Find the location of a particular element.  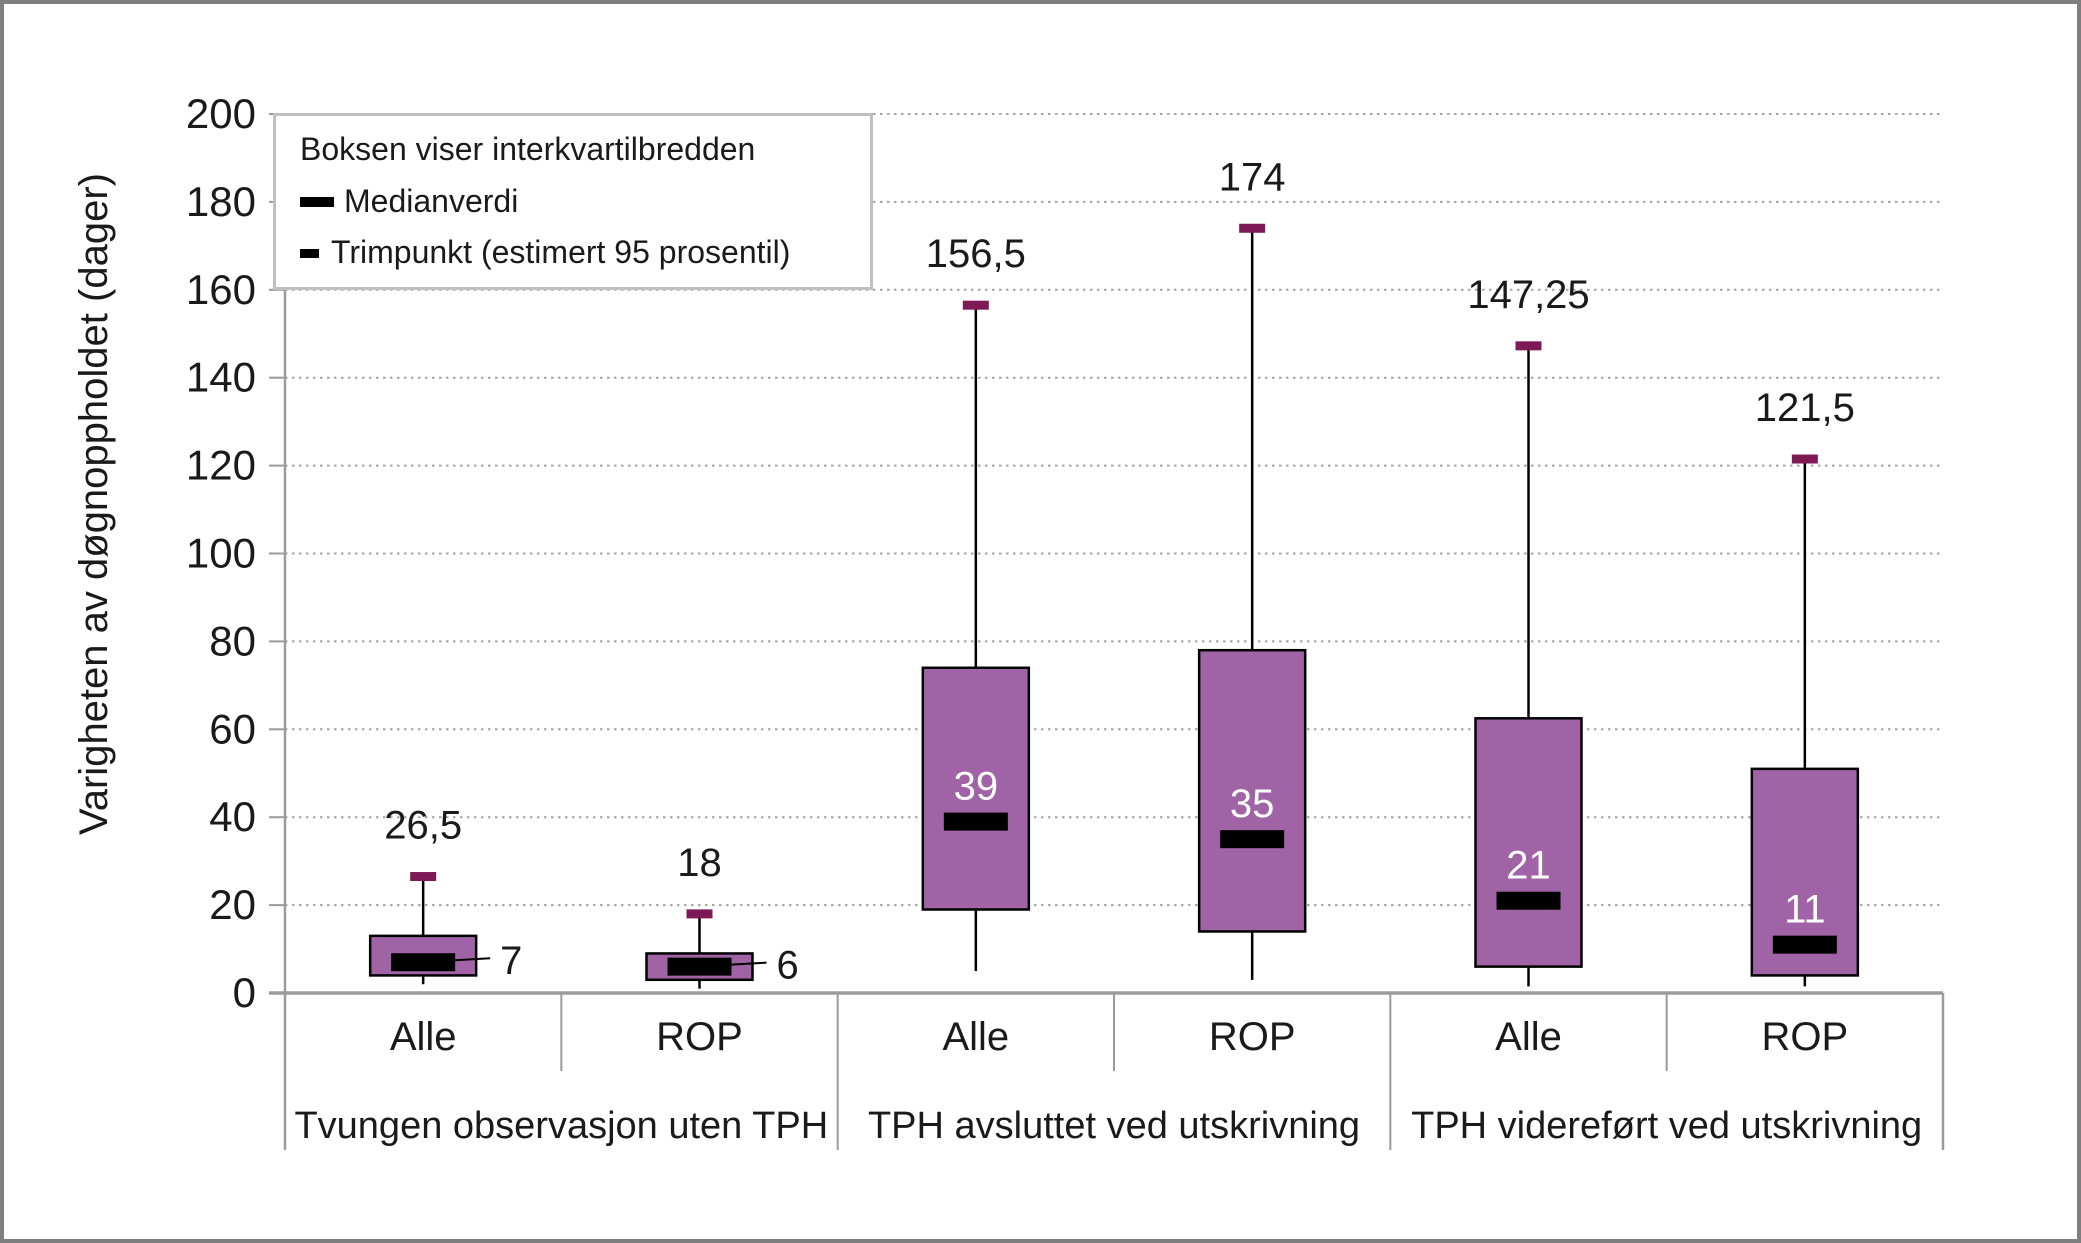

median-value-label: 35 is located at coordinates (1252, 804).